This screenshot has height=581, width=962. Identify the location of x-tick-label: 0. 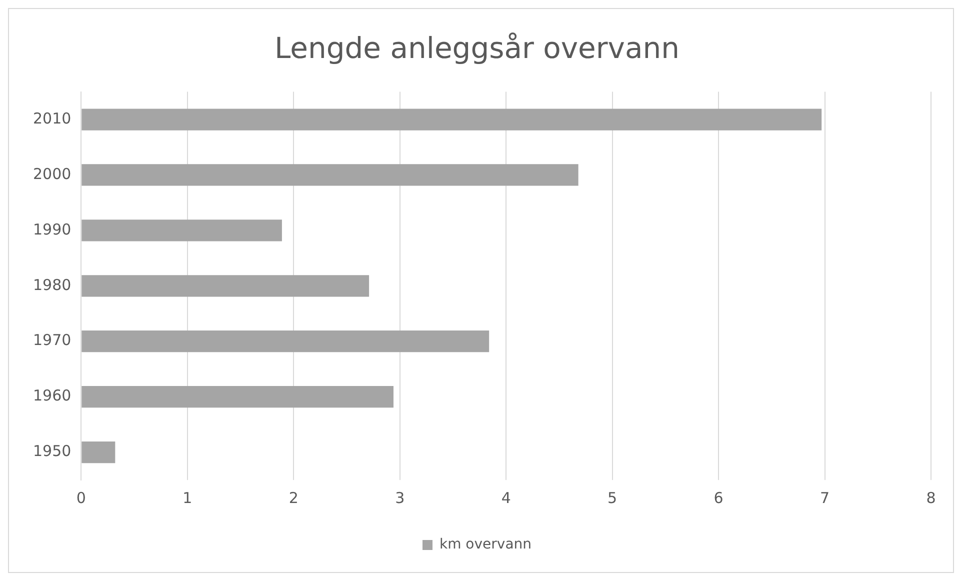
(81, 497).